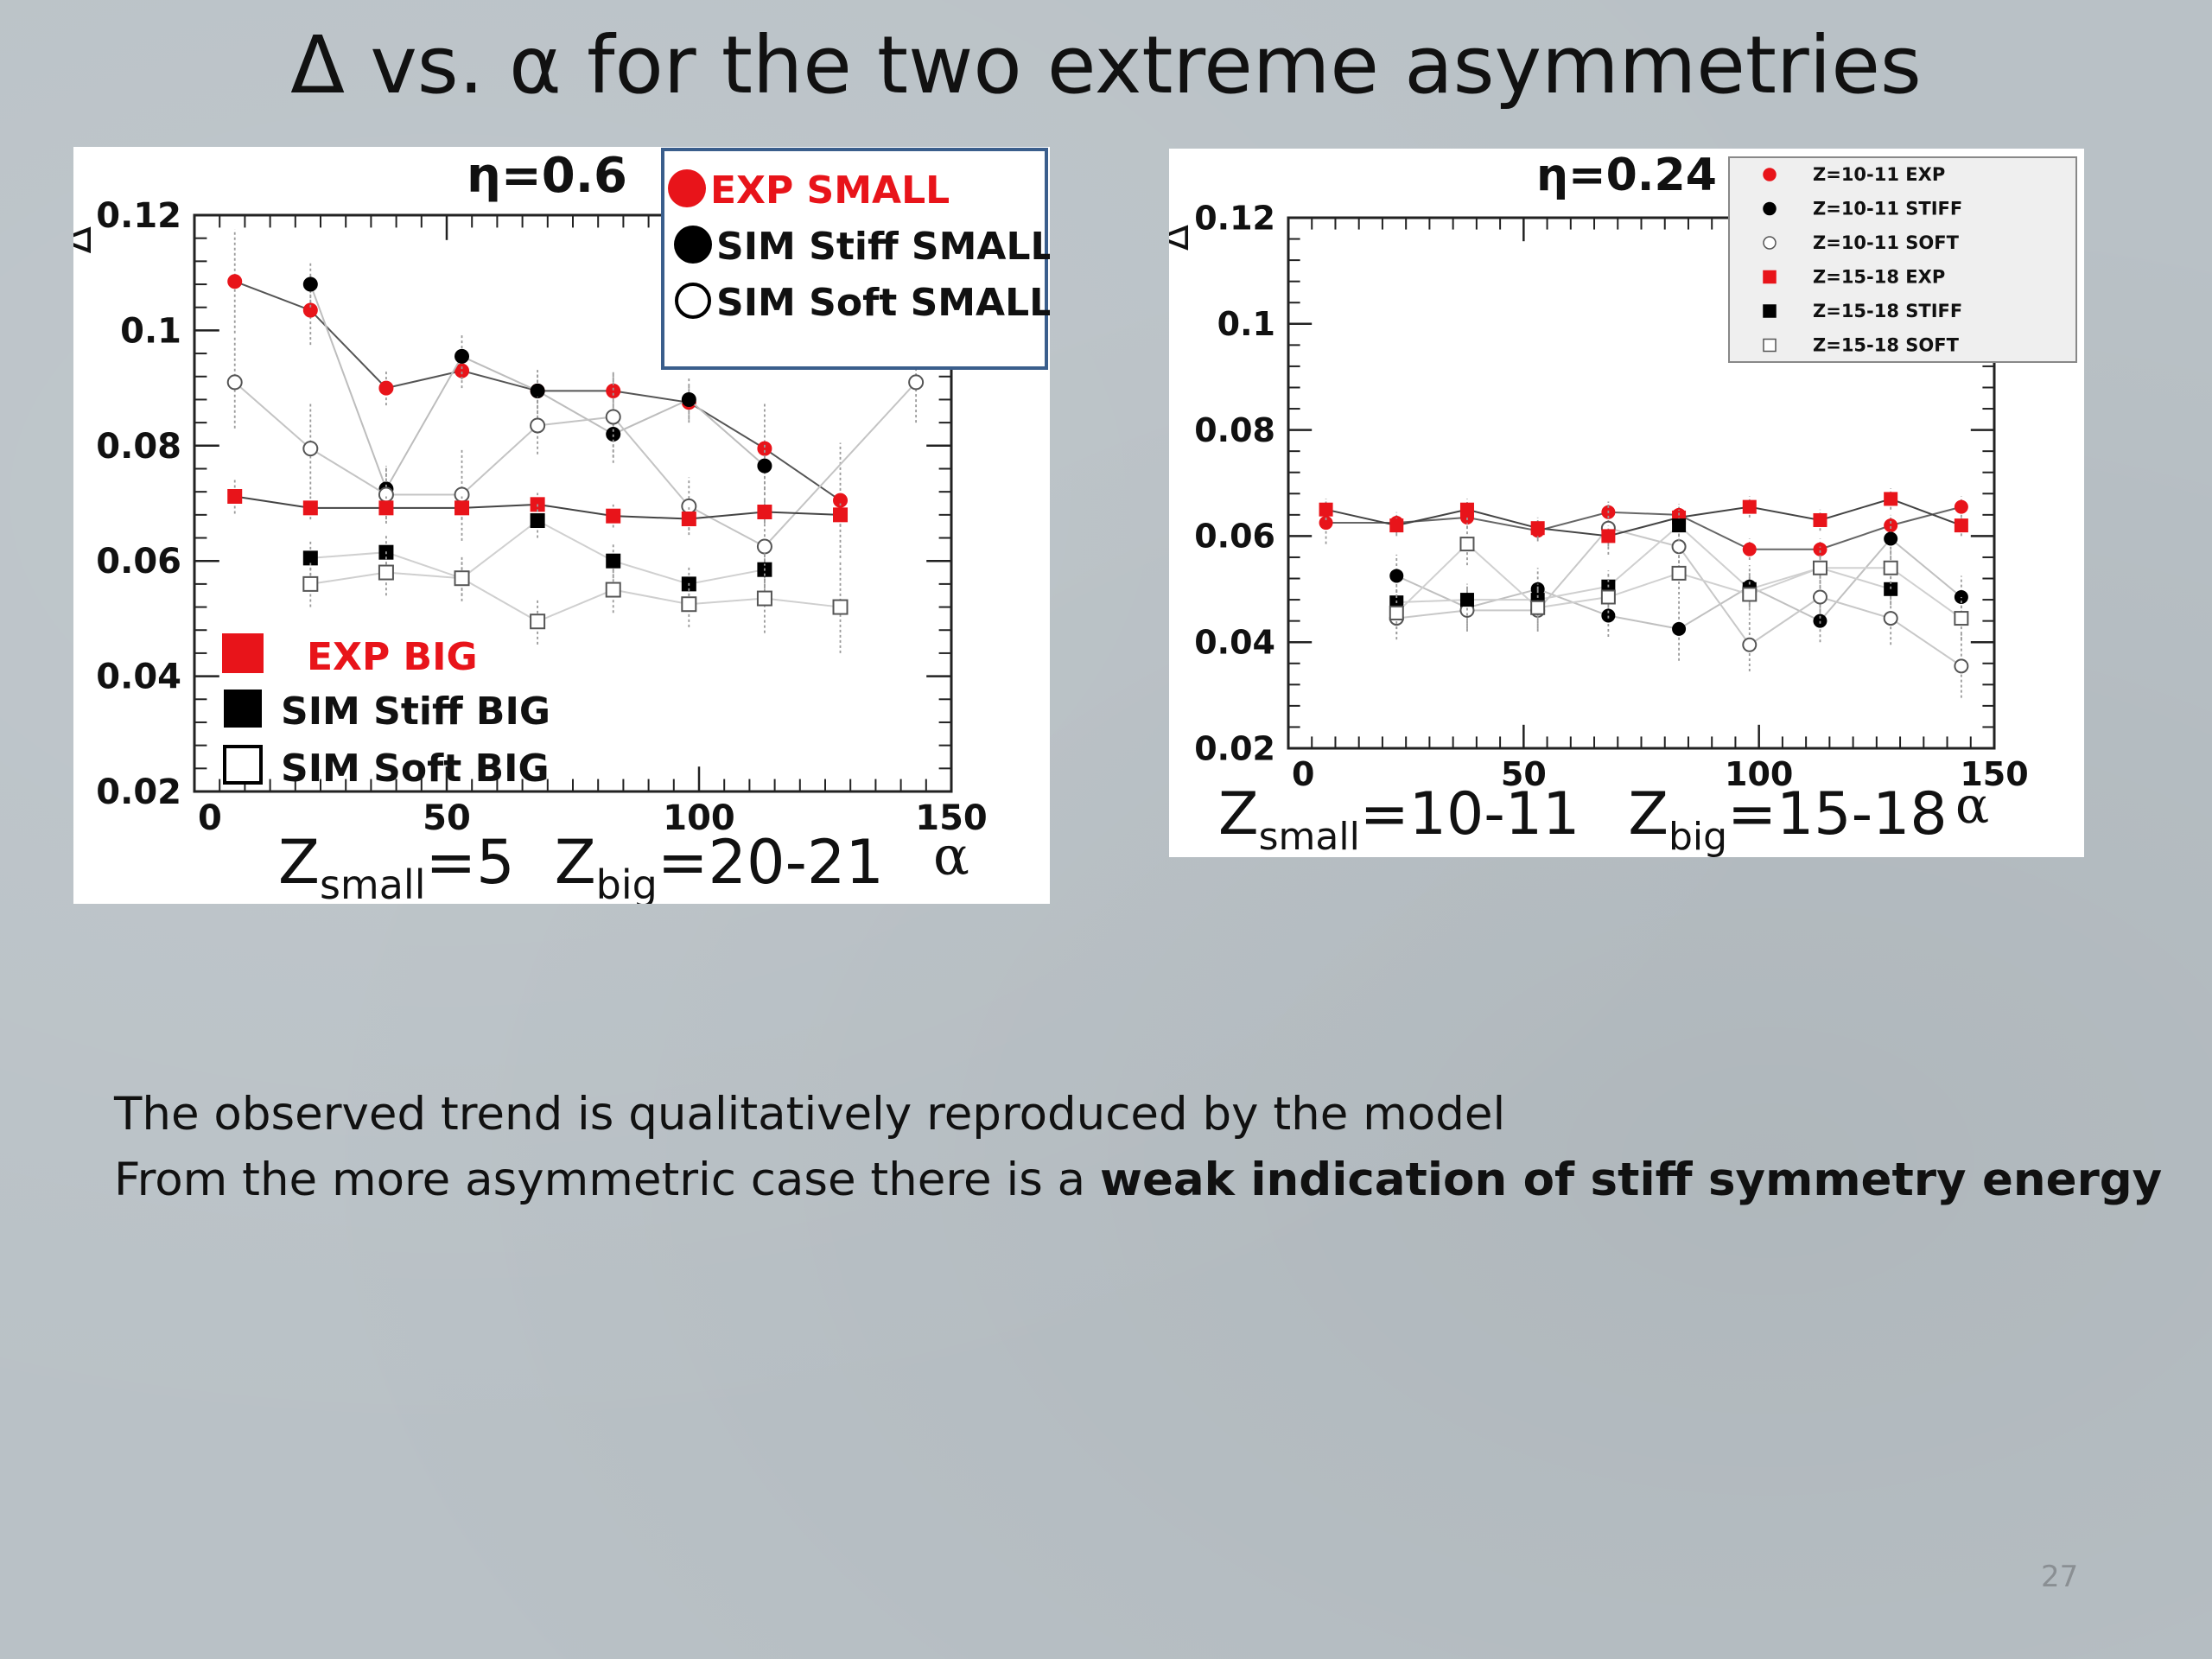 The height and width of the screenshot is (1659, 2212). Describe the element at coordinates (883, 247) in the screenshot. I see `legend-label-sim-stiff-small: SIM Stiff SMALL` at that location.